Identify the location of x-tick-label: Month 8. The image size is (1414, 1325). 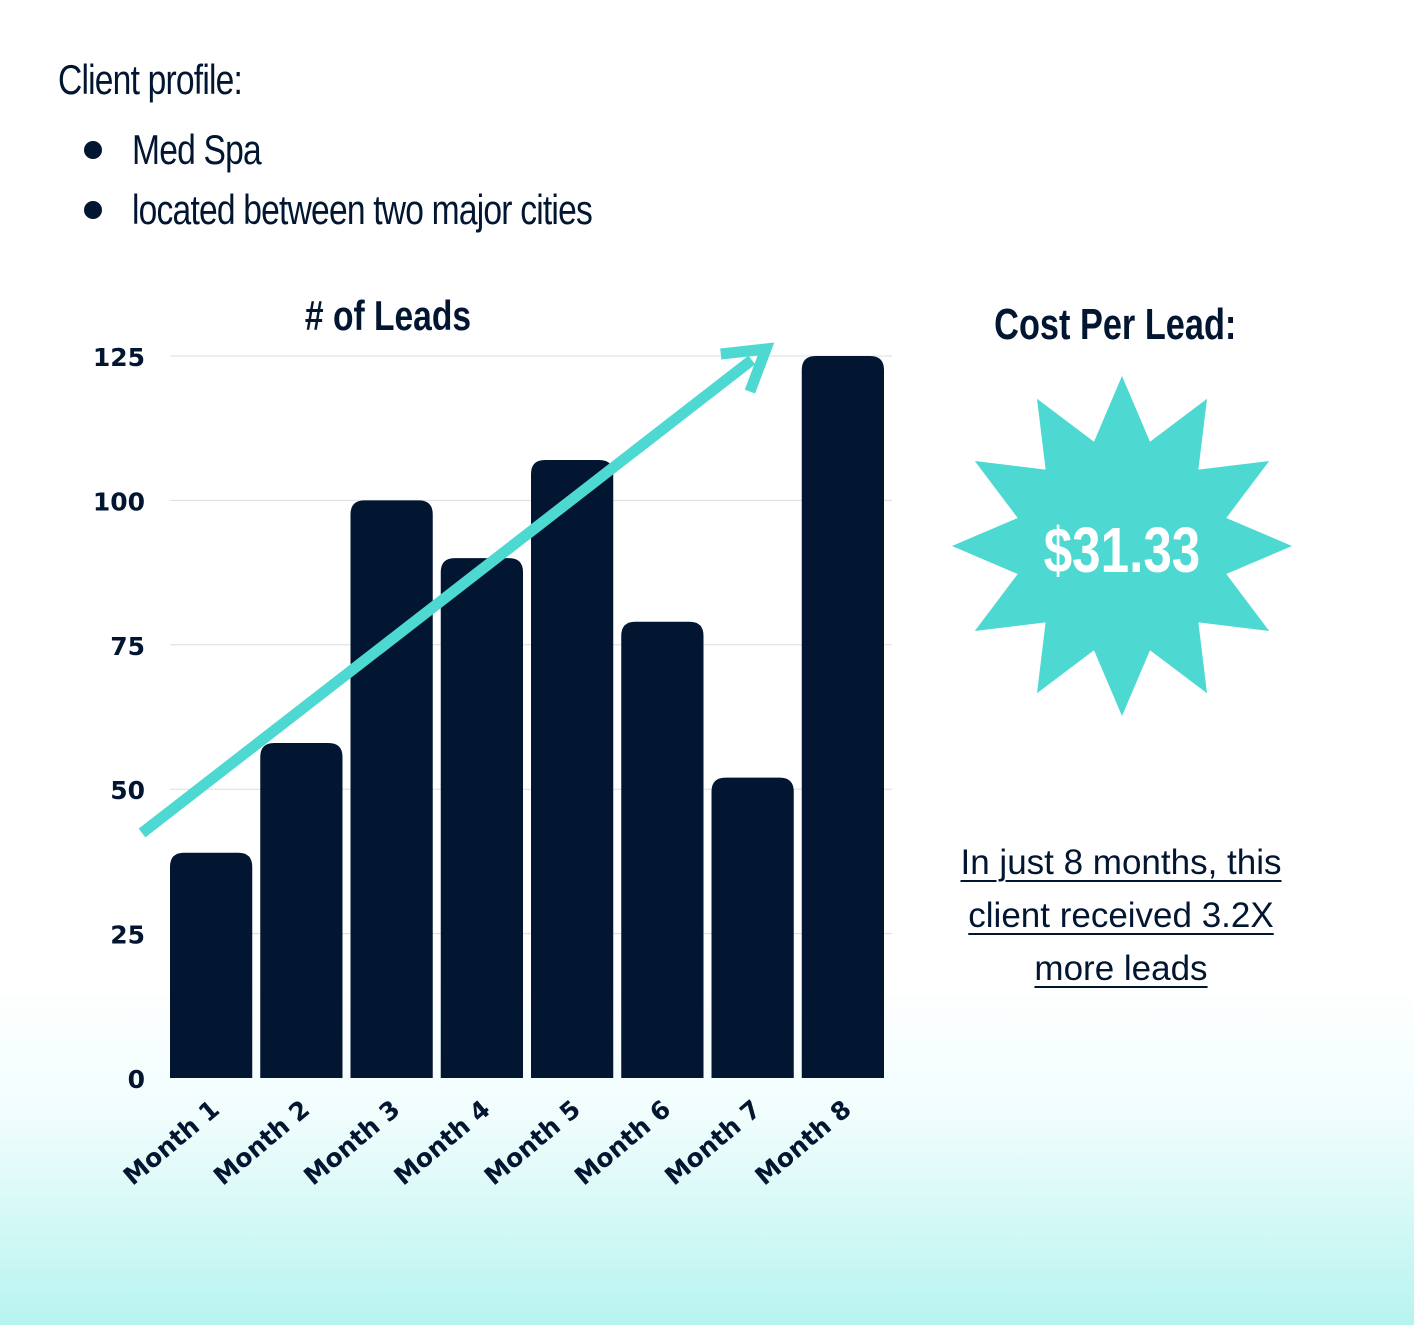
(802, 1142).